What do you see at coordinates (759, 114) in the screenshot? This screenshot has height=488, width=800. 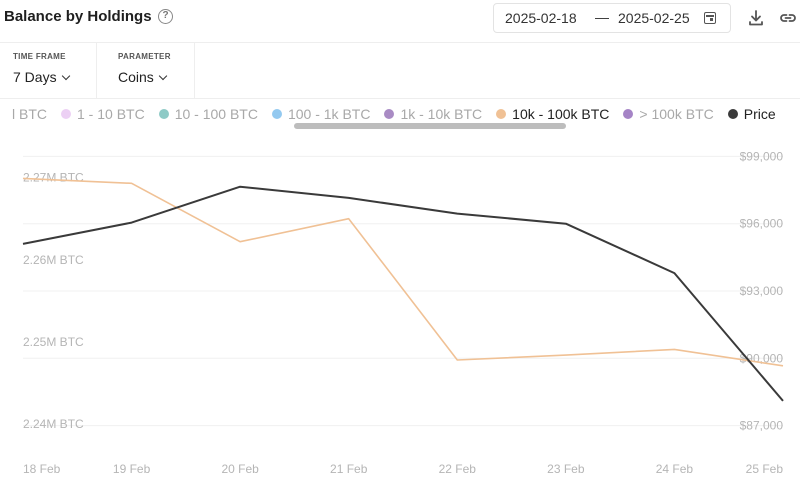 I see `legend-label: Price` at bounding box center [759, 114].